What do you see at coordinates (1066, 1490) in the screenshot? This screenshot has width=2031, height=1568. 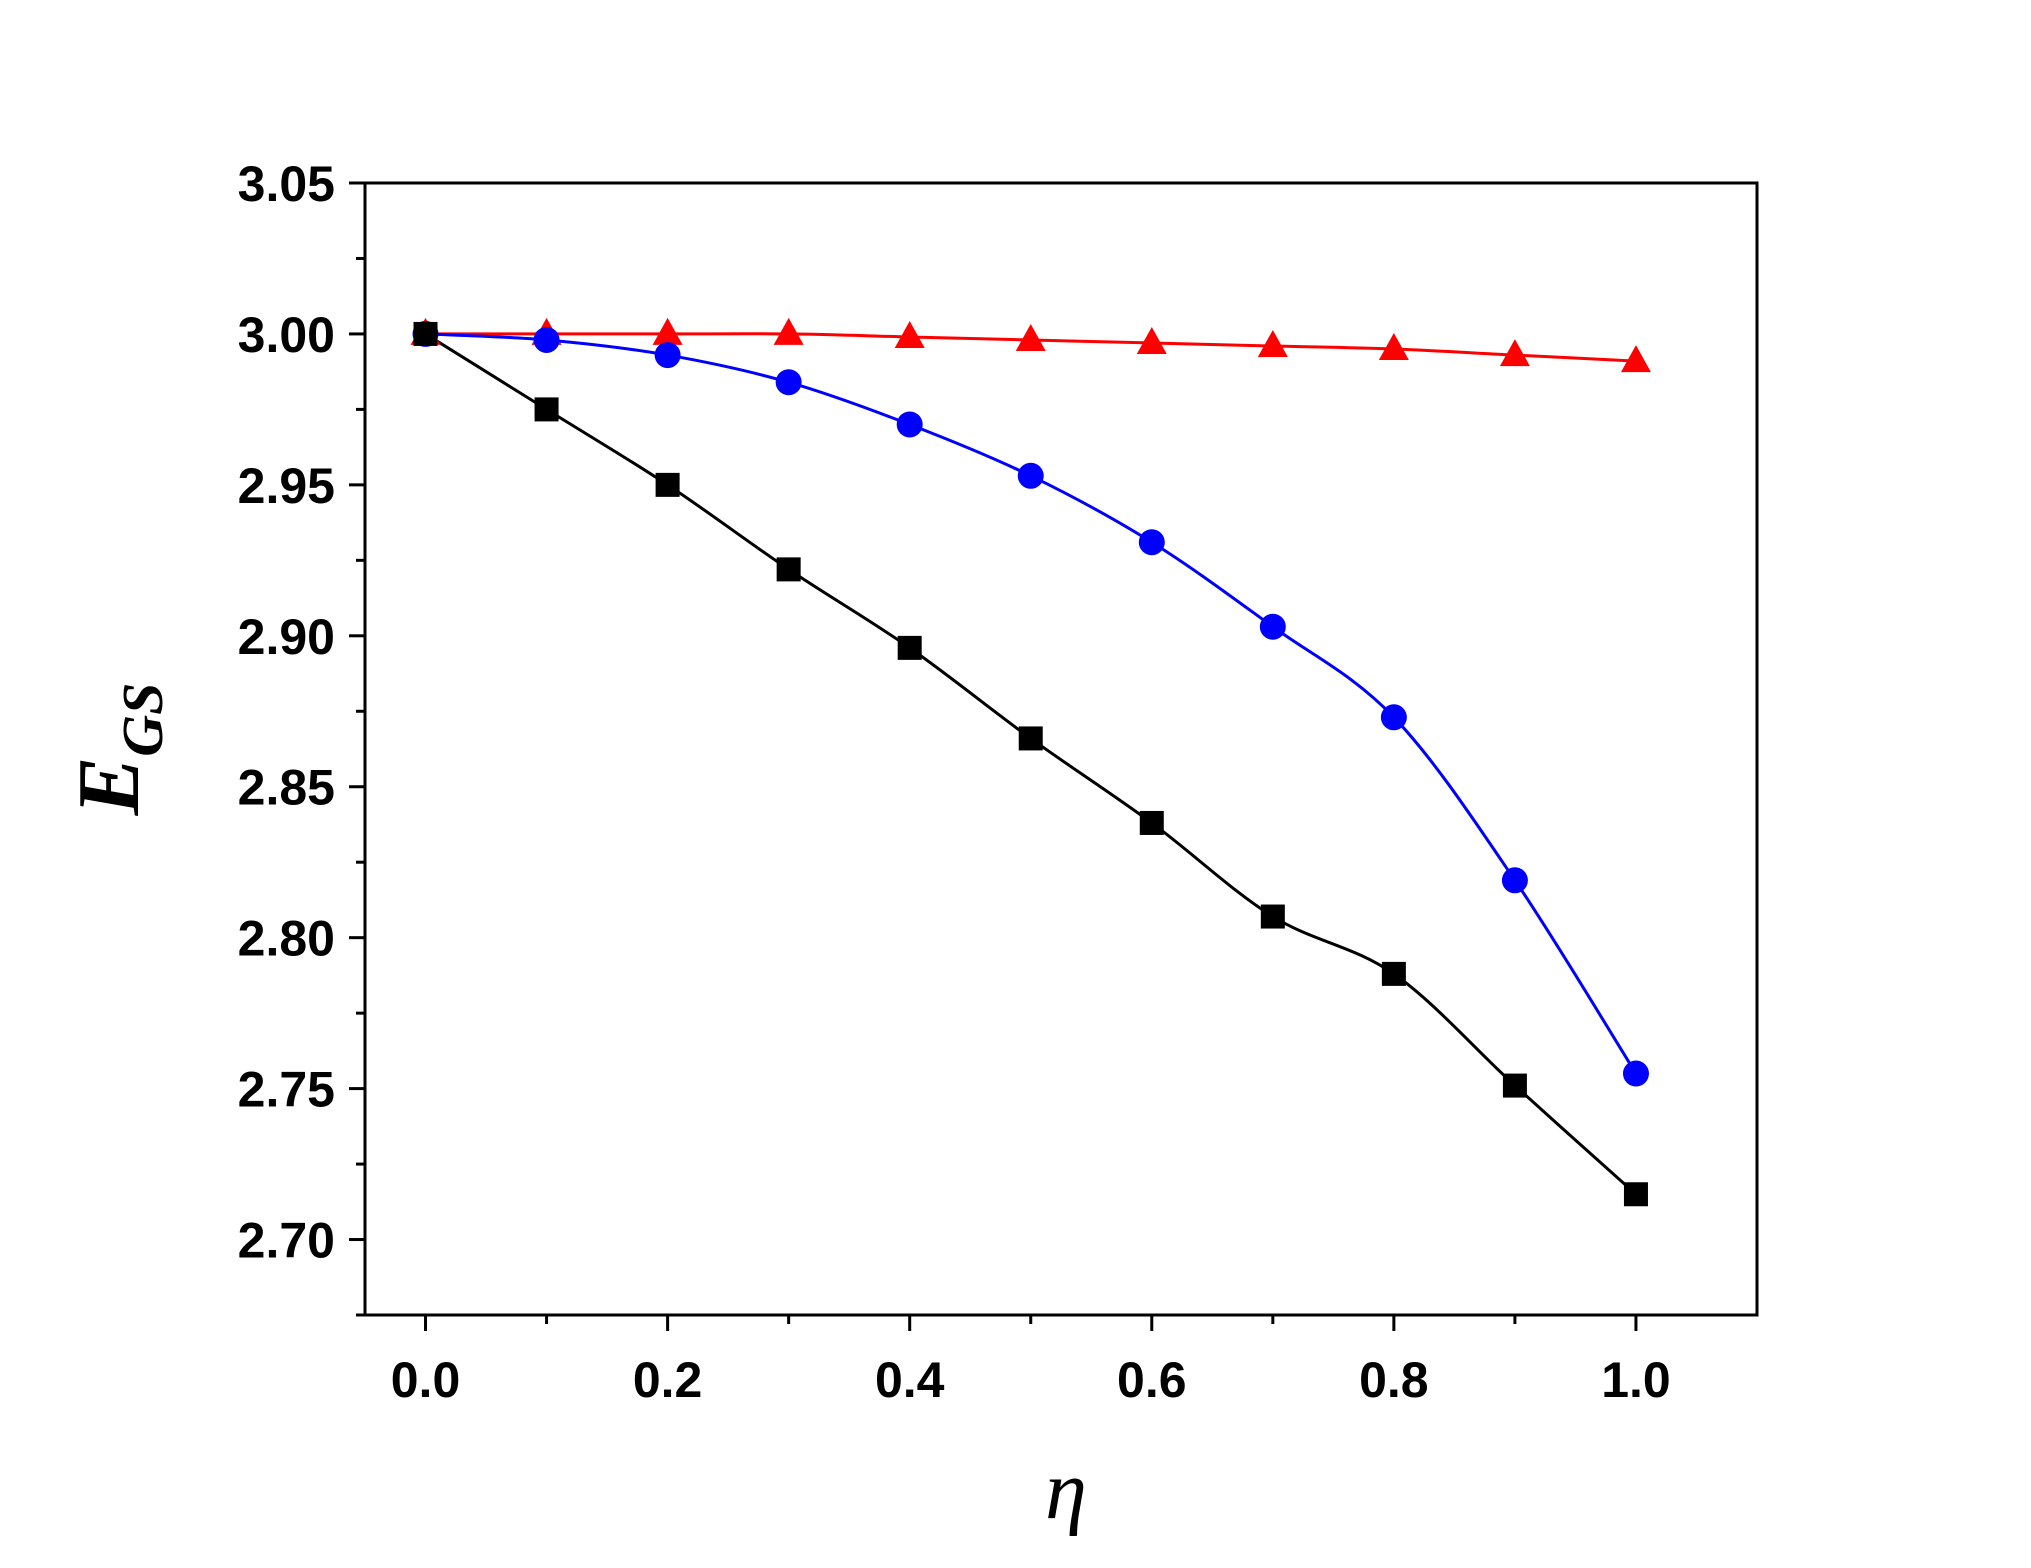 I see `x-axis-title: η` at bounding box center [1066, 1490].